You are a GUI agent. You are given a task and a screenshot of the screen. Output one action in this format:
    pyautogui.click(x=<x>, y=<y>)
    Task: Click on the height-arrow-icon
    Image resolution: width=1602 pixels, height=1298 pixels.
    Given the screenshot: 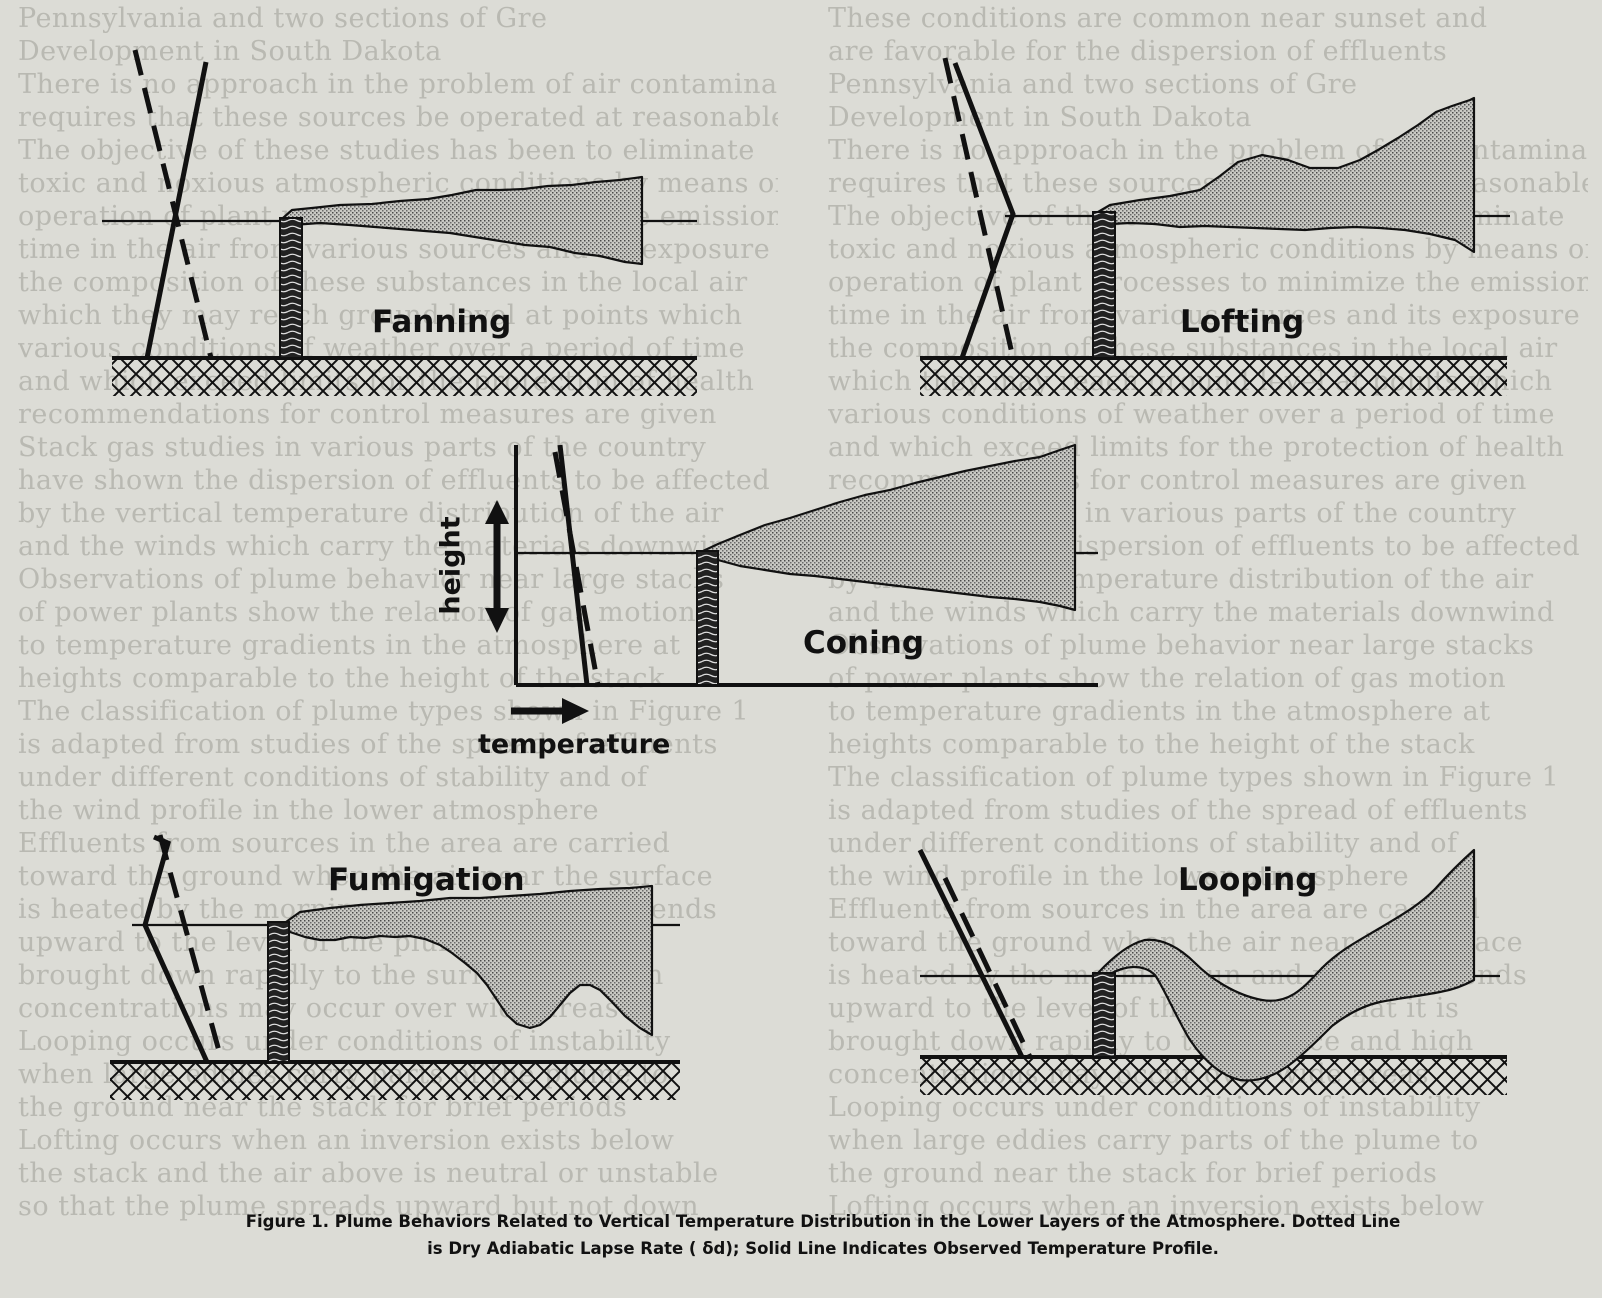 What is the action you would take?
    pyautogui.click(x=497, y=566)
    